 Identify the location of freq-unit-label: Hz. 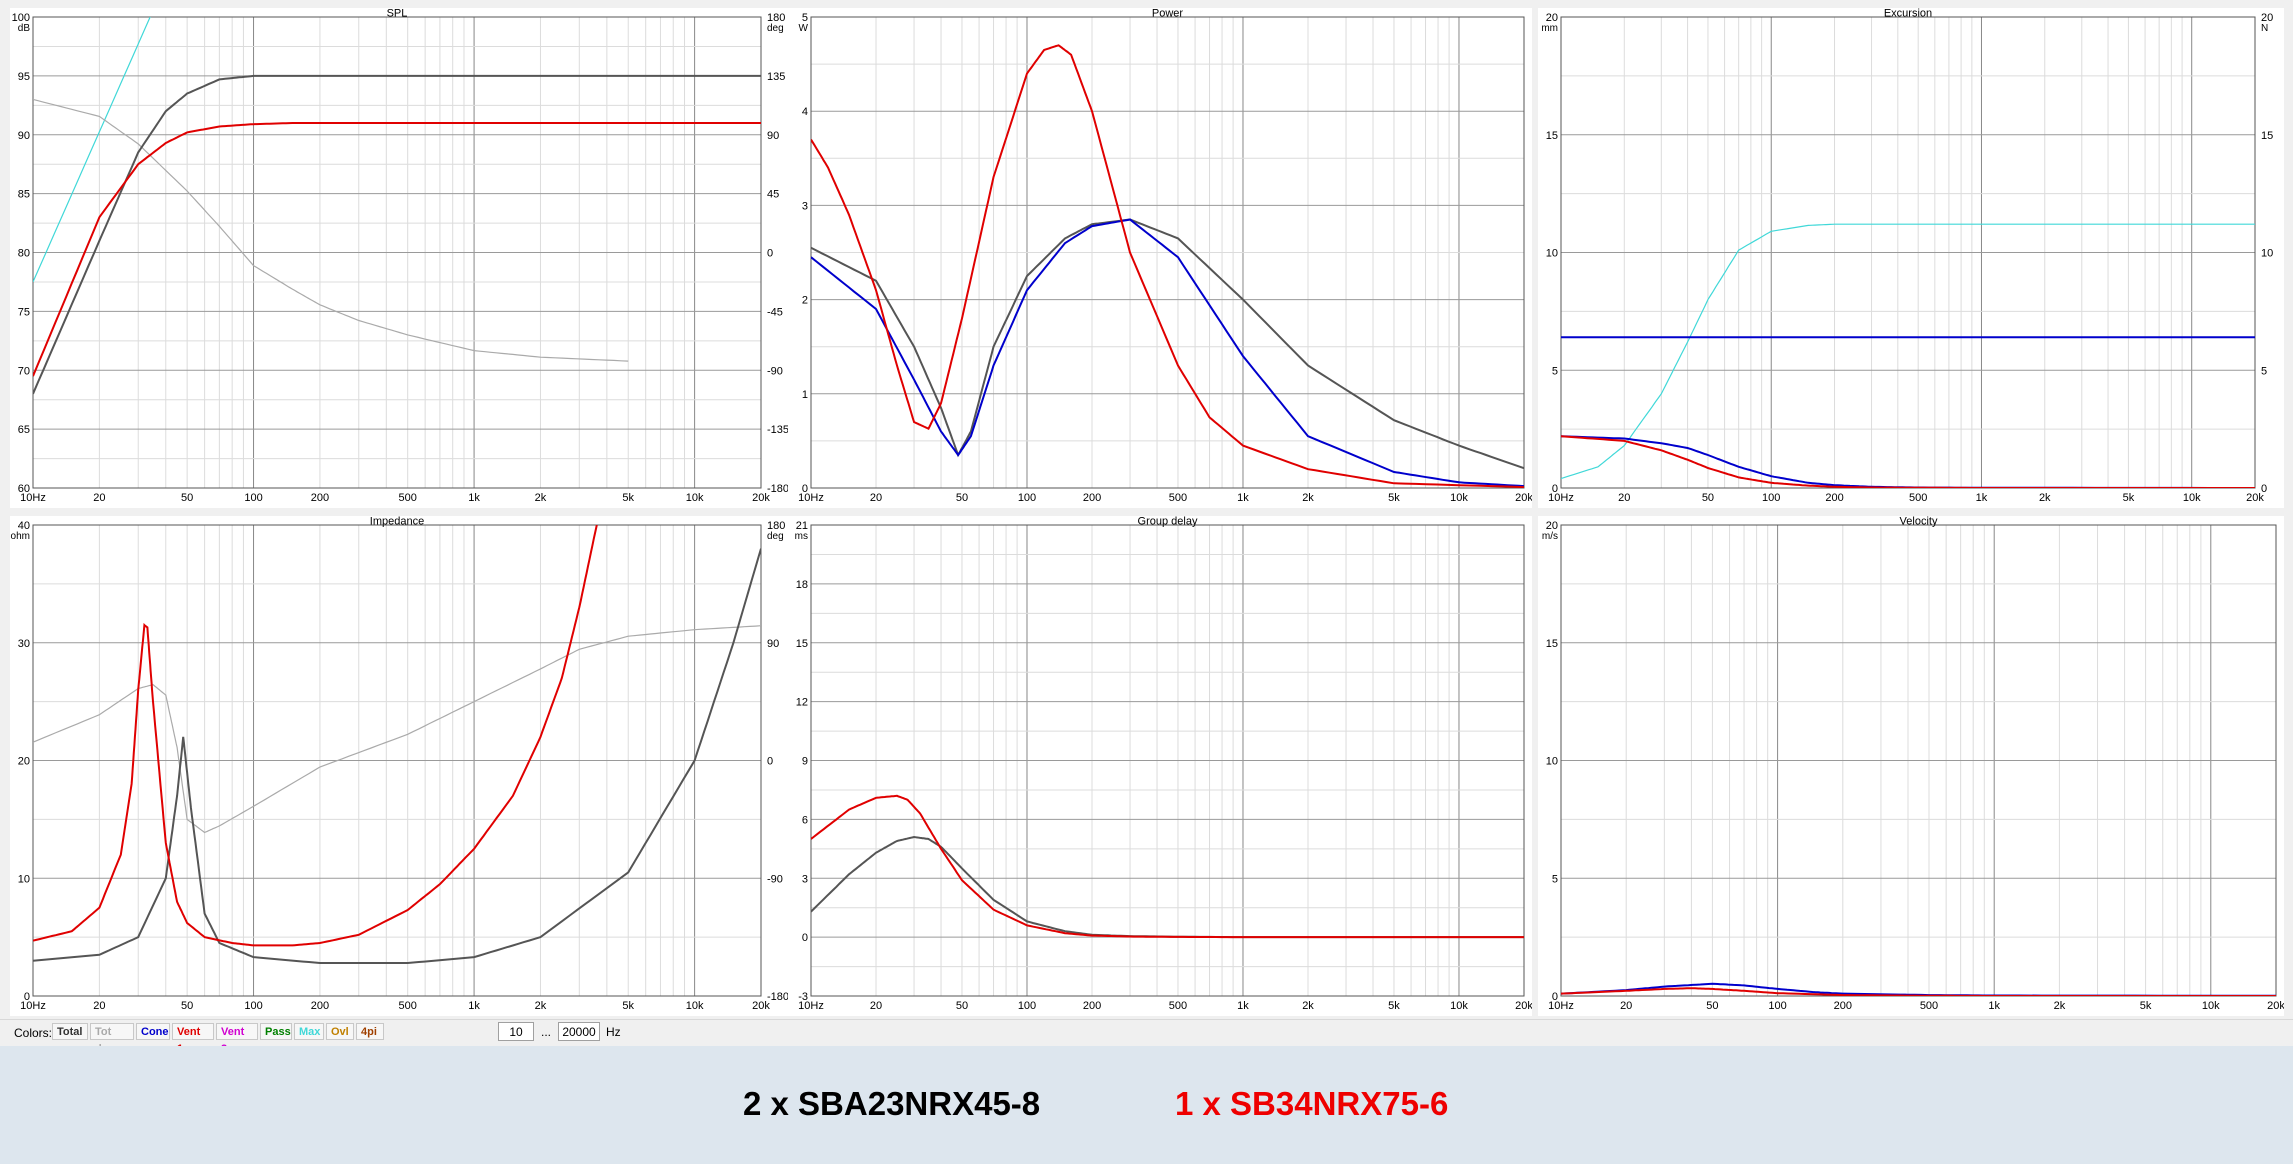
(613, 1032).